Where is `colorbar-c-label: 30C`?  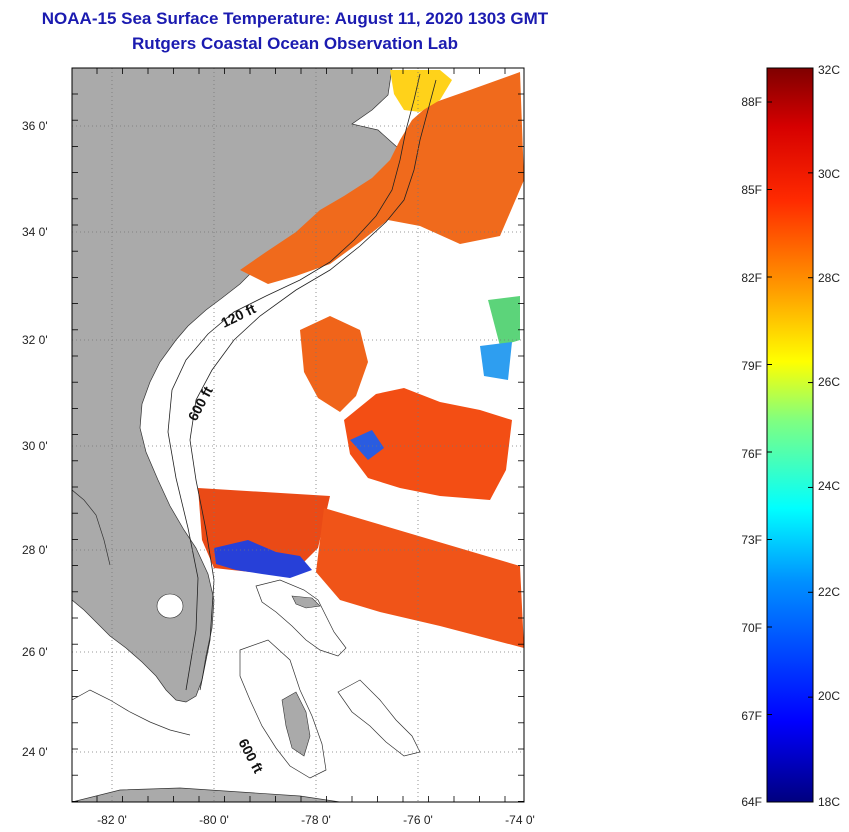 colorbar-c-label: 30C is located at coordinates (829, 174).